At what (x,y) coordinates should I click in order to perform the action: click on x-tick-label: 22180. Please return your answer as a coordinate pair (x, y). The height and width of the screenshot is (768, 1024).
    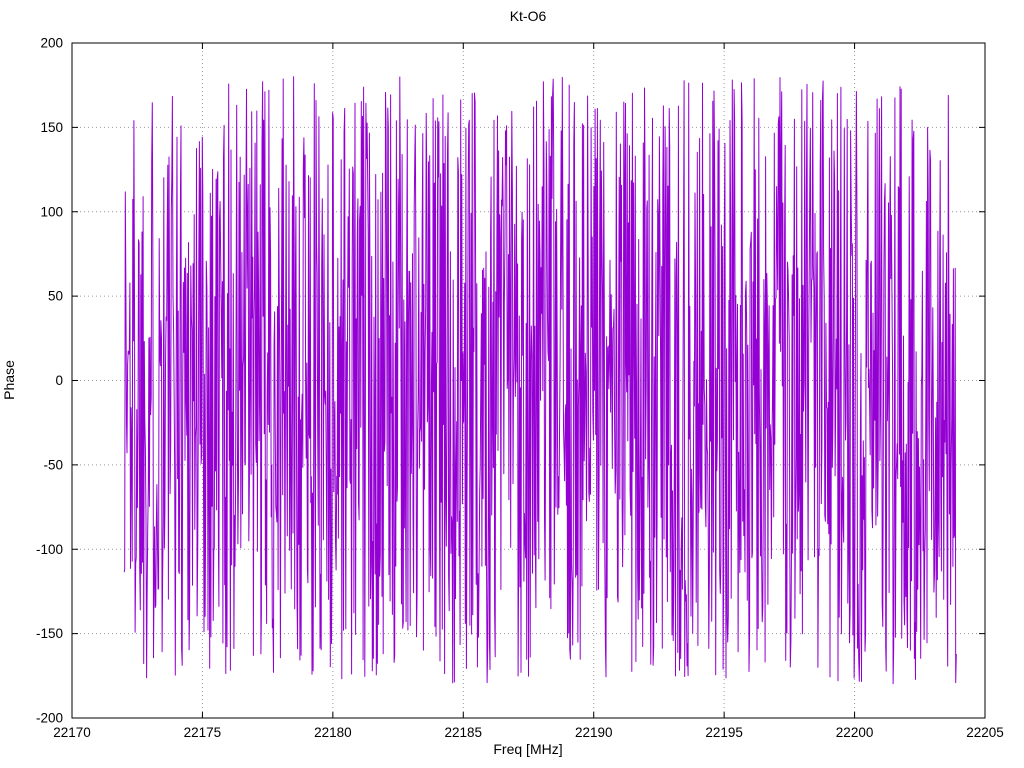
    Looking at the image, I should click on (333, 732).